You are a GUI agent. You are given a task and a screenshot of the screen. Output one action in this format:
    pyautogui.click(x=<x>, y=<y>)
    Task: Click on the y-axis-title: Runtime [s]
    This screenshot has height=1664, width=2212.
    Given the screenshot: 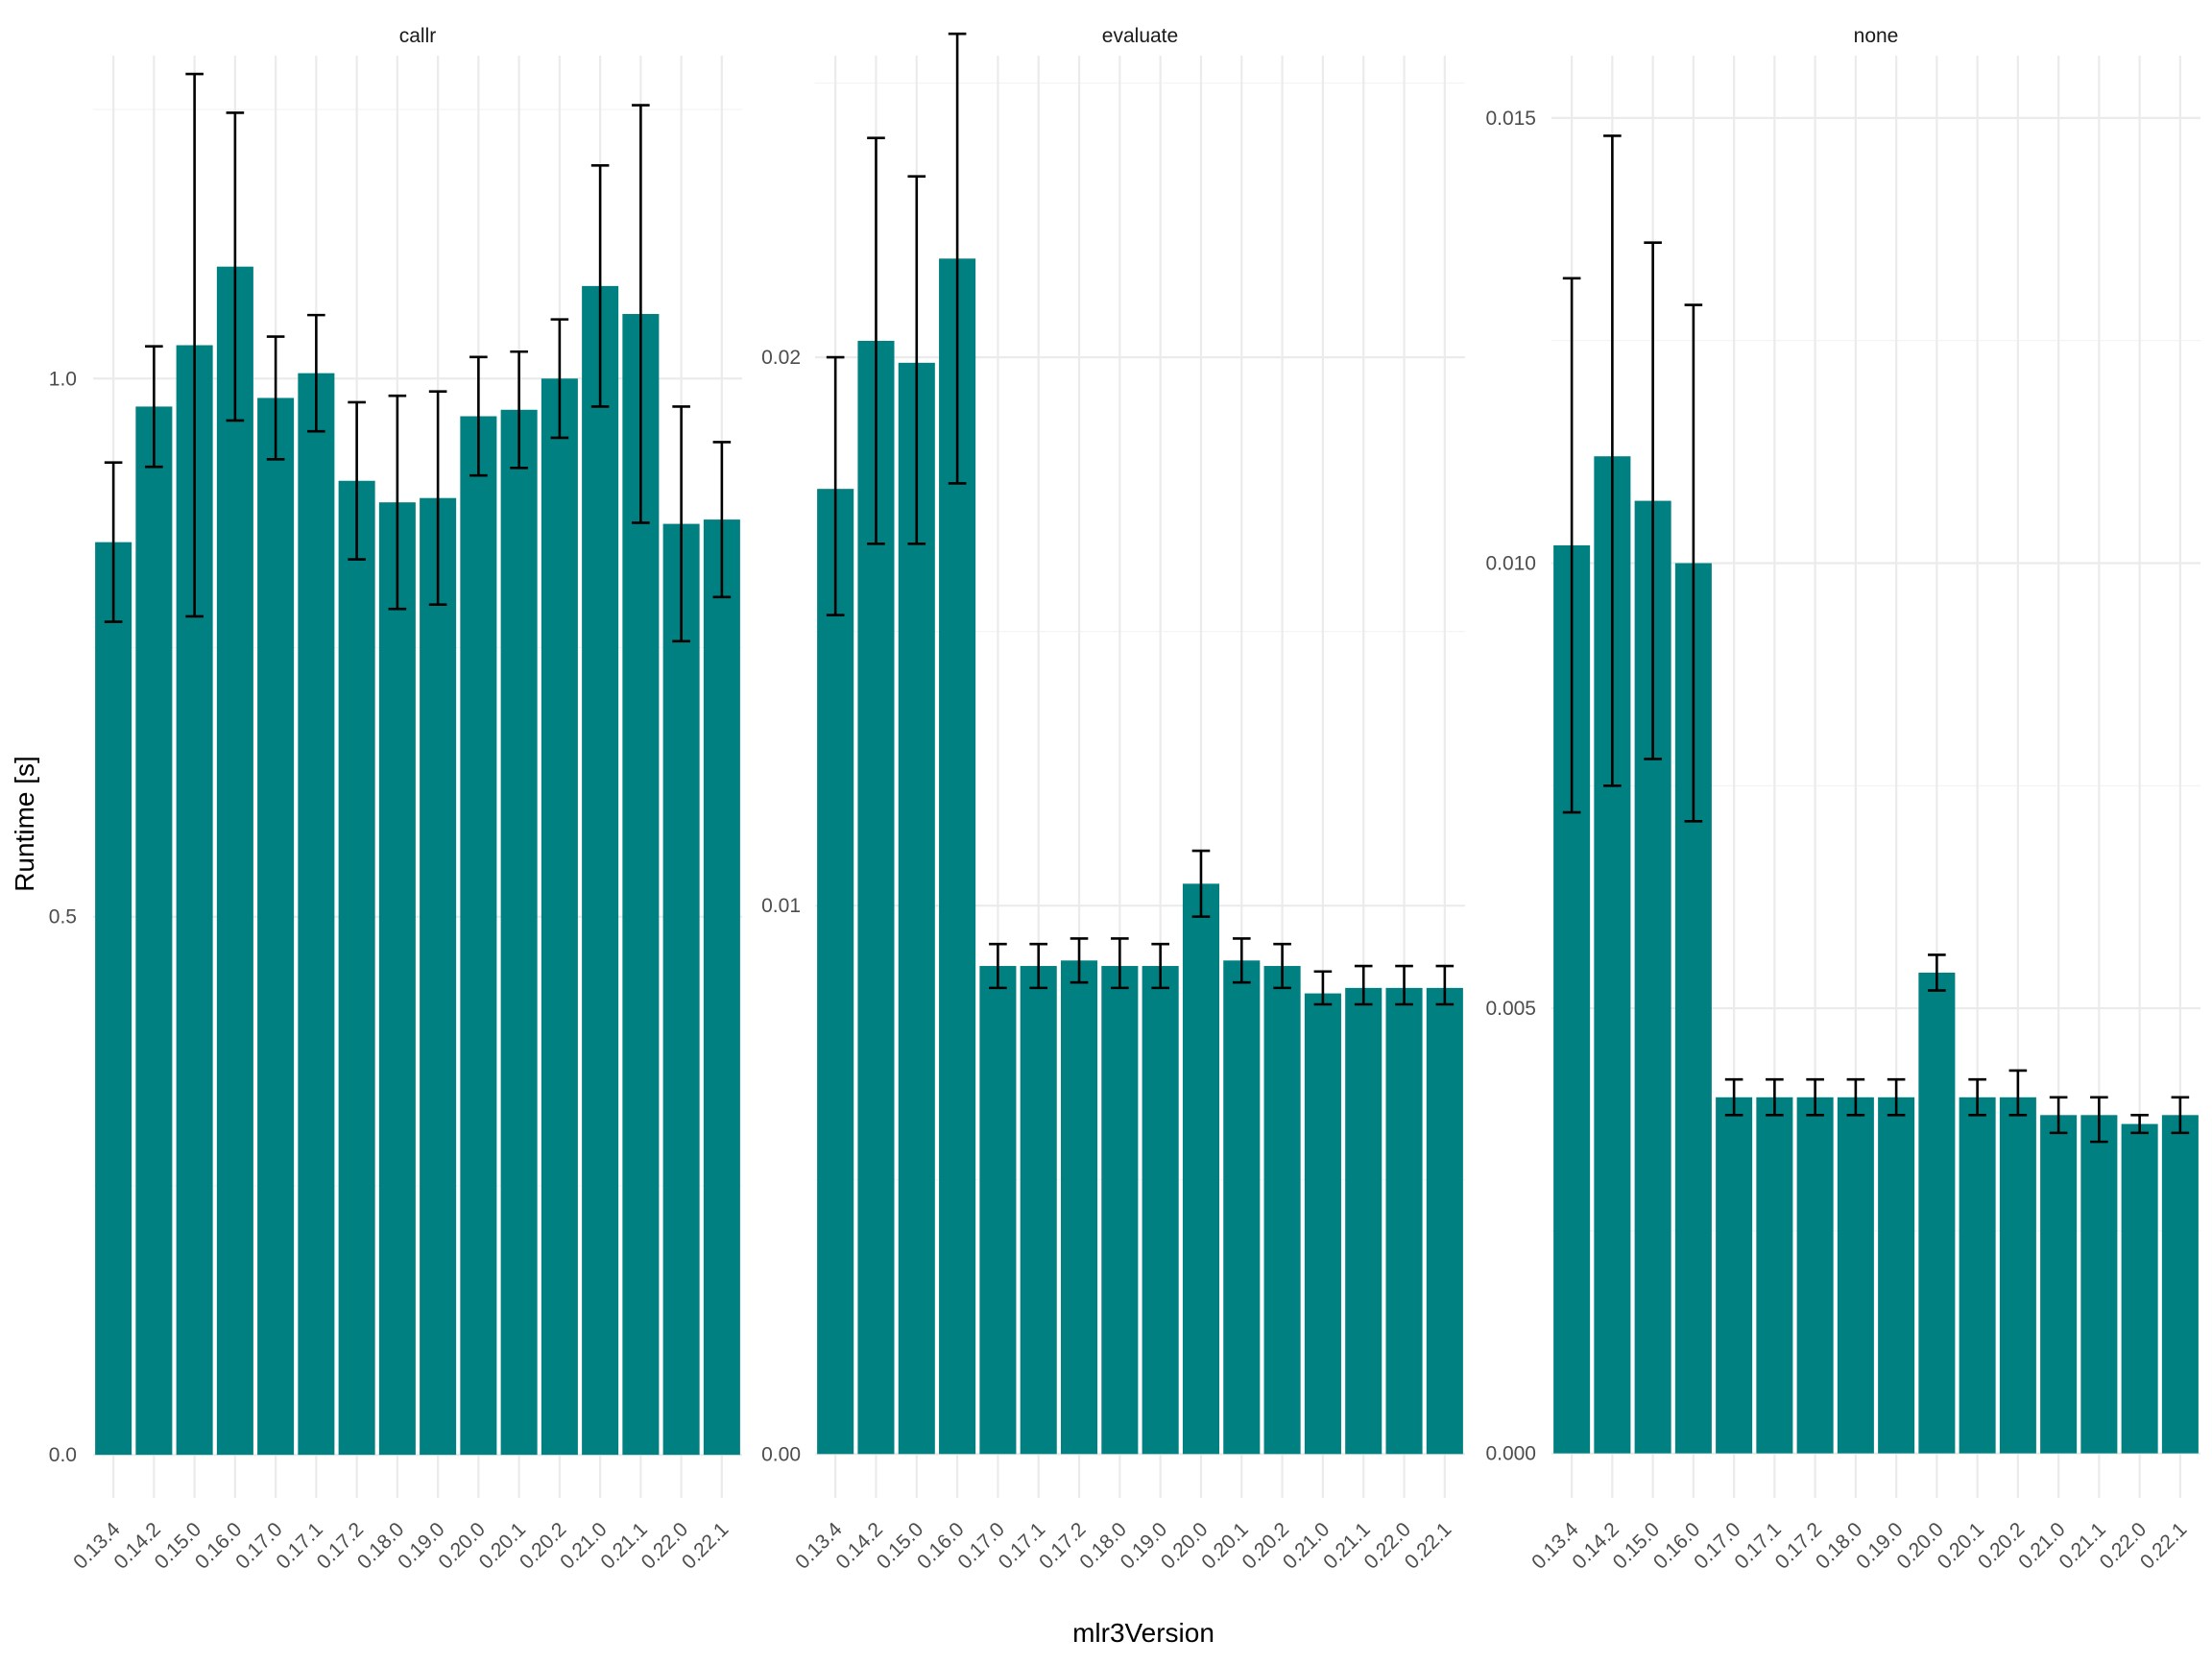 What is the action you would take?
    pyautogui.click(x=24, y=824)
    